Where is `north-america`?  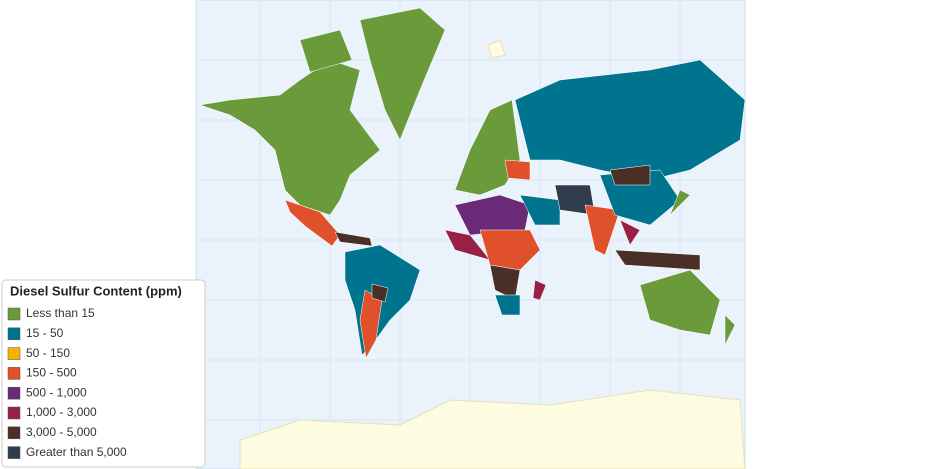
north-america is located at coordinates (290, 137).